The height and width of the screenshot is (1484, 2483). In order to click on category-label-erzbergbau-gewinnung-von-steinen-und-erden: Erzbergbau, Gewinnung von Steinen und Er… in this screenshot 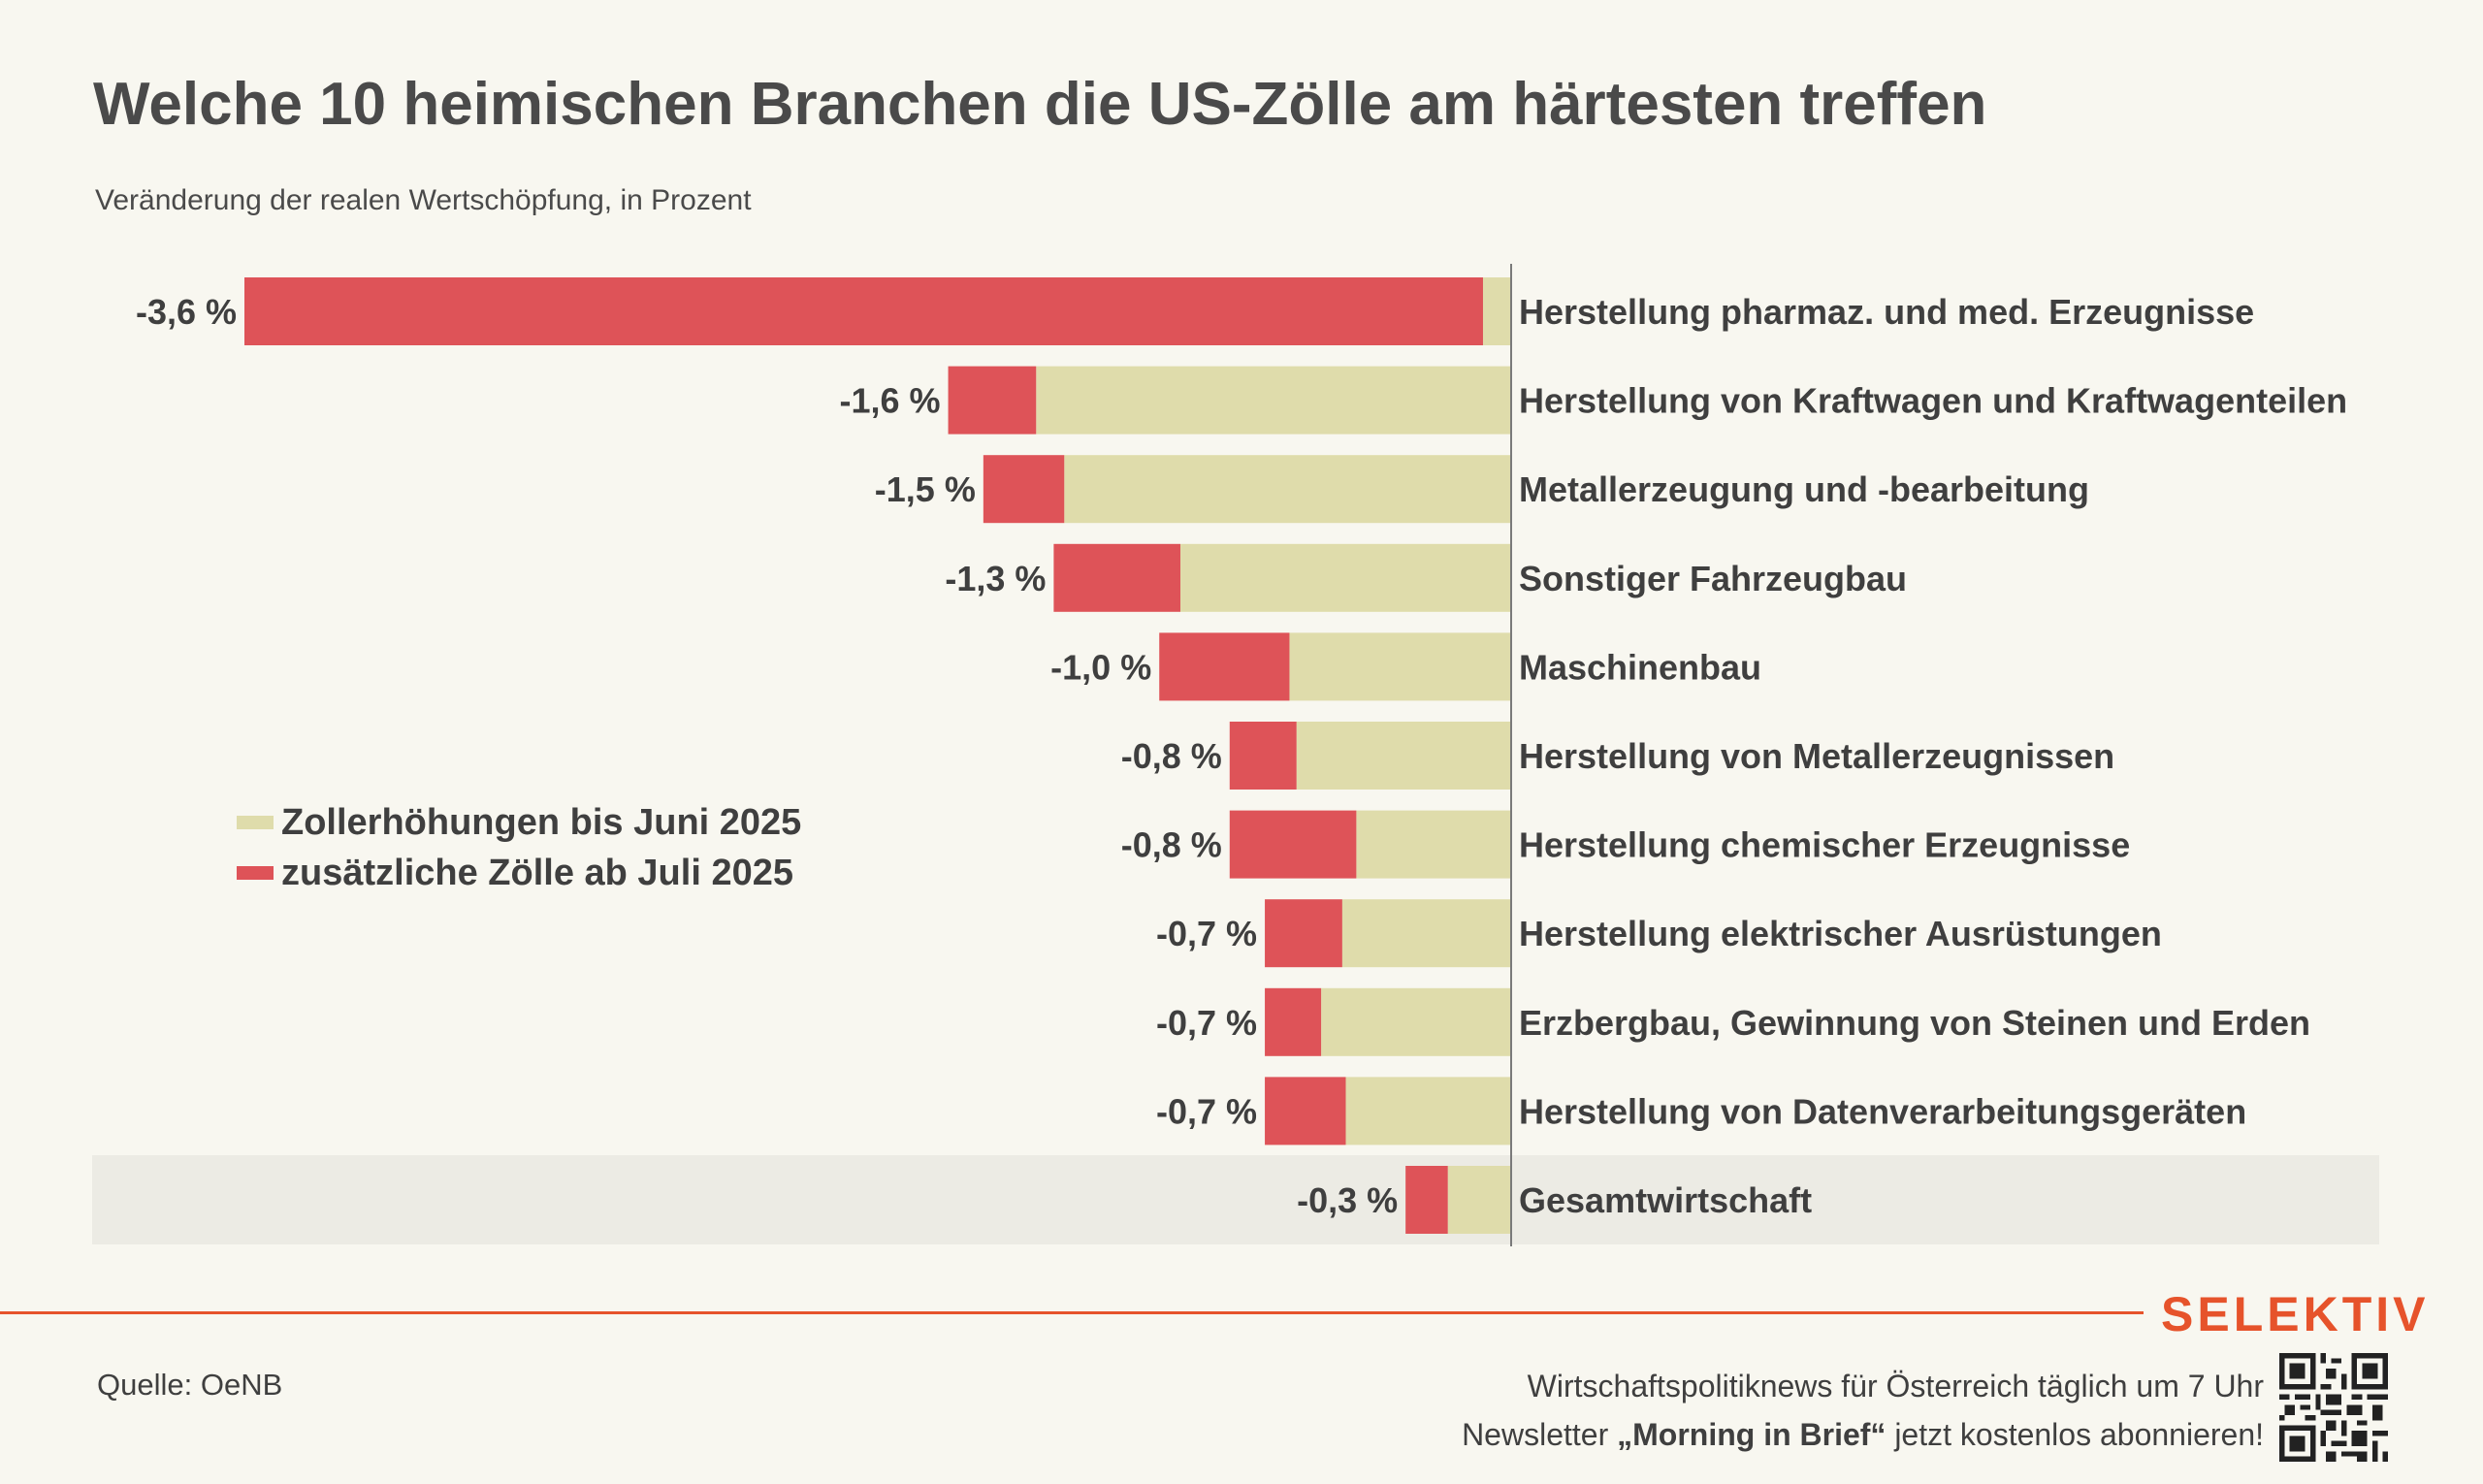, I will do `click(1915, 1023)`.